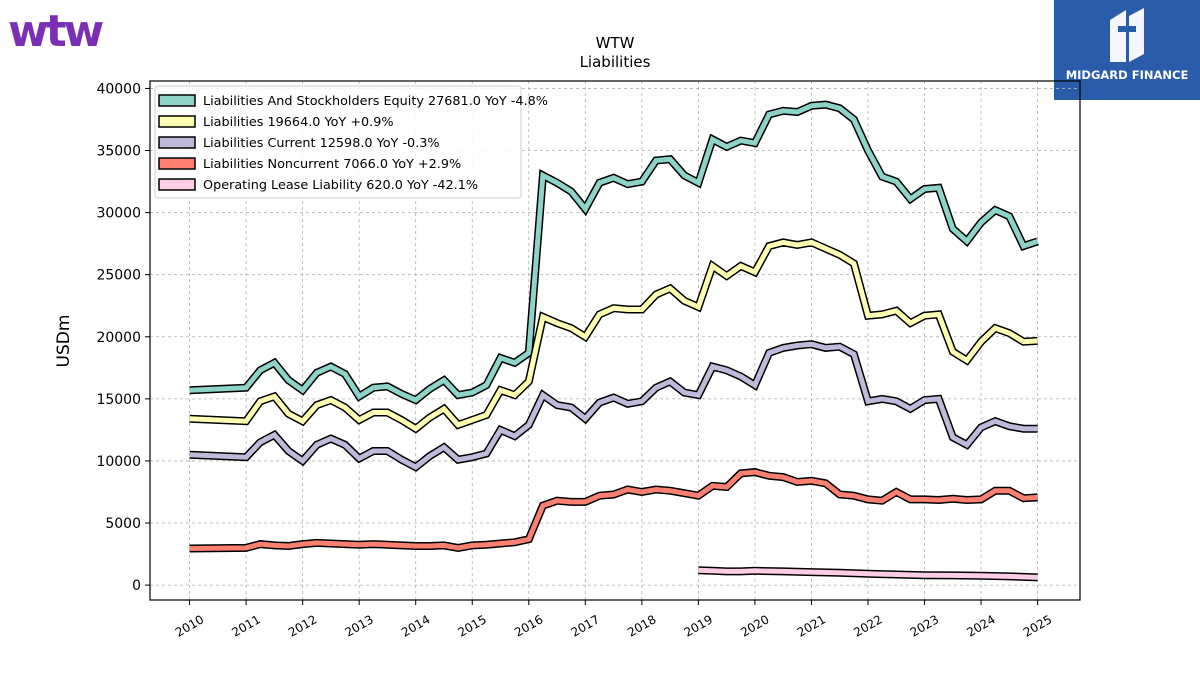  What do you see at coordinates (1127, 75) in the screenshot?
I see `midgard-logo-text: MIDGARD FINANCE` at bounding box center [1127, 75].